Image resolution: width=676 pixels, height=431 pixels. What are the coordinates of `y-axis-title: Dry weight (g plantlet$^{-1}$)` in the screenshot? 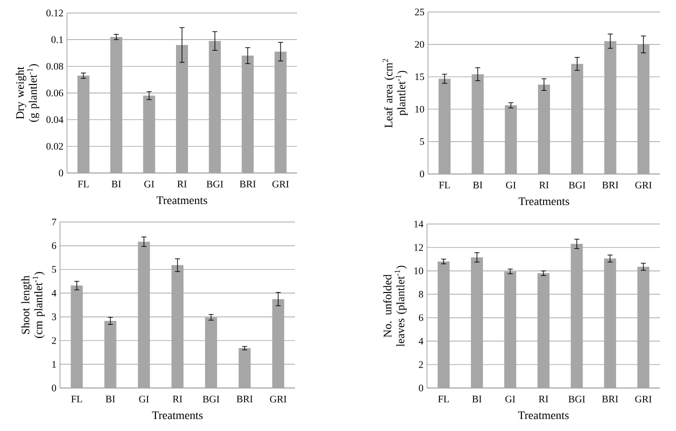 It's located at (28, 93).